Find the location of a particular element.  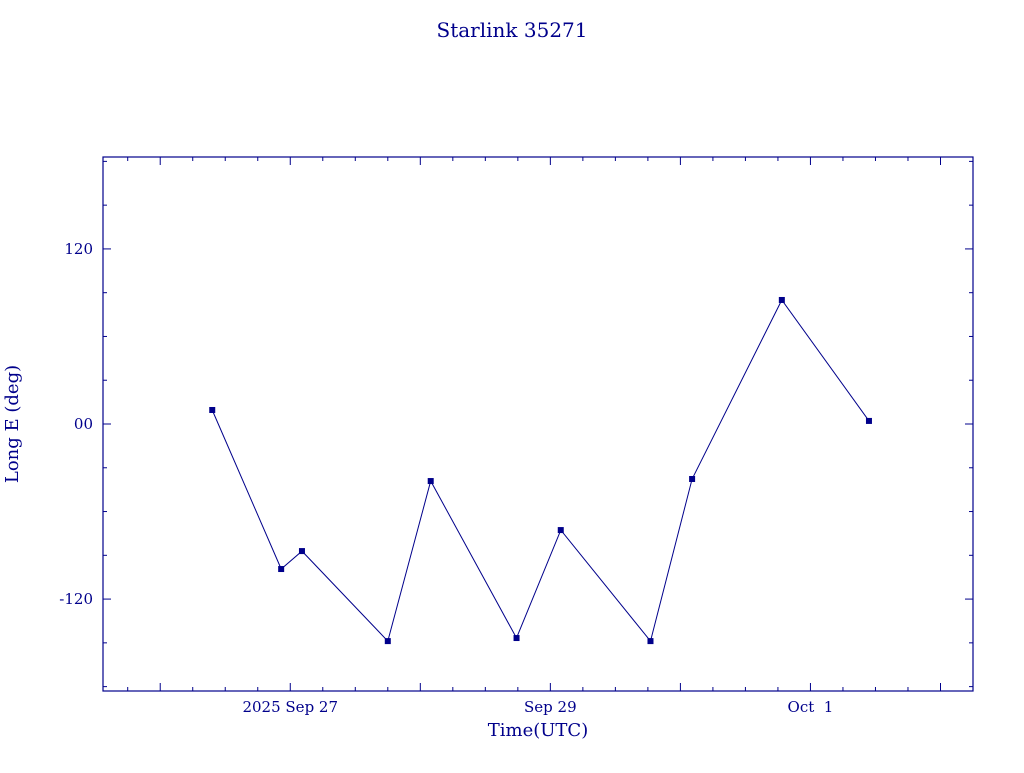

x-tick-label: Oct 1 is located at coordinates (811, 707).